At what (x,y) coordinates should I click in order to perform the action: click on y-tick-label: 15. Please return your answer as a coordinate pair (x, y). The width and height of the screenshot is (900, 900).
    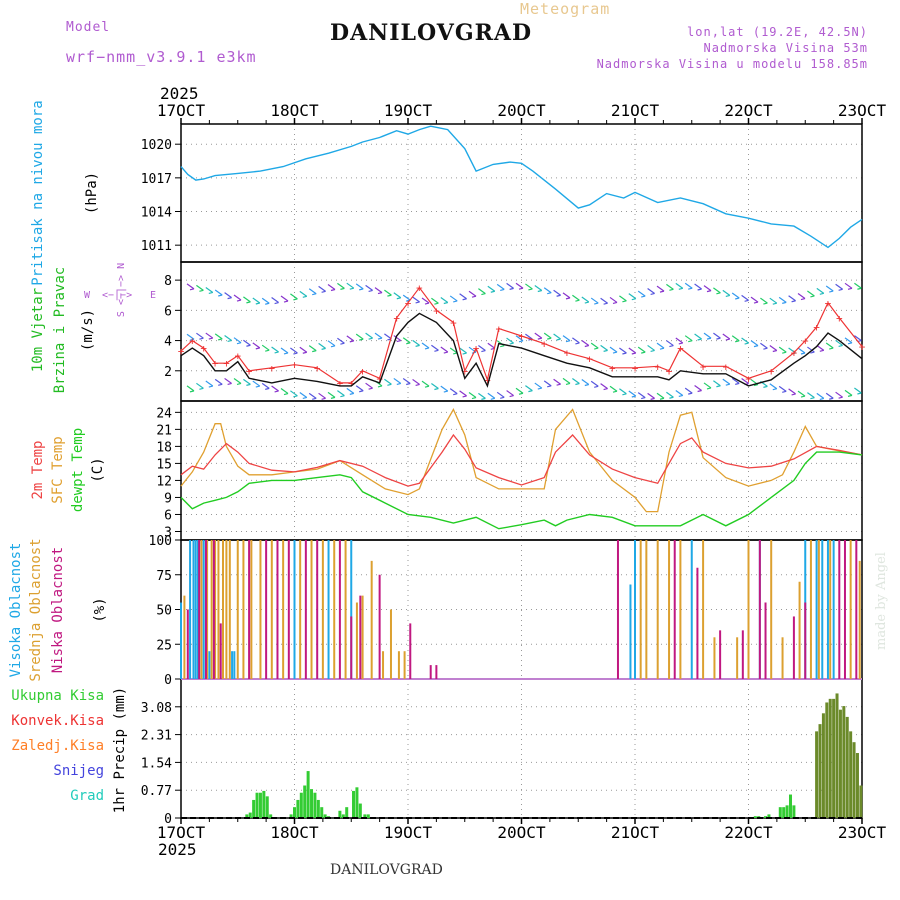
    Looking at the image, I should click on (164, 464).